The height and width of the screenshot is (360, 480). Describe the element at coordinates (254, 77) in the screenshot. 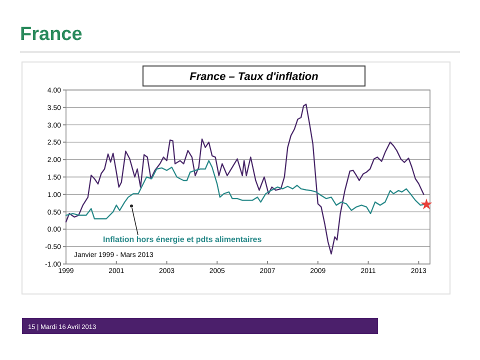

I see `chart-subtitle: France – Taux d'inflation` at that location.